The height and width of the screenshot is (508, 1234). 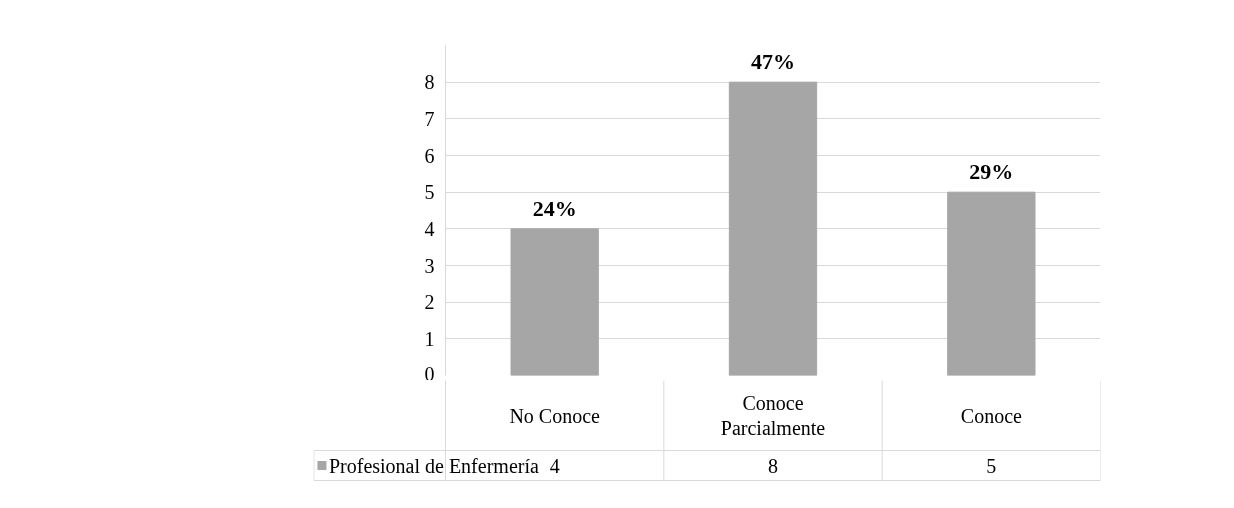 I want to click on x-tick-label: No Conoce, so click(x=555, y=415).